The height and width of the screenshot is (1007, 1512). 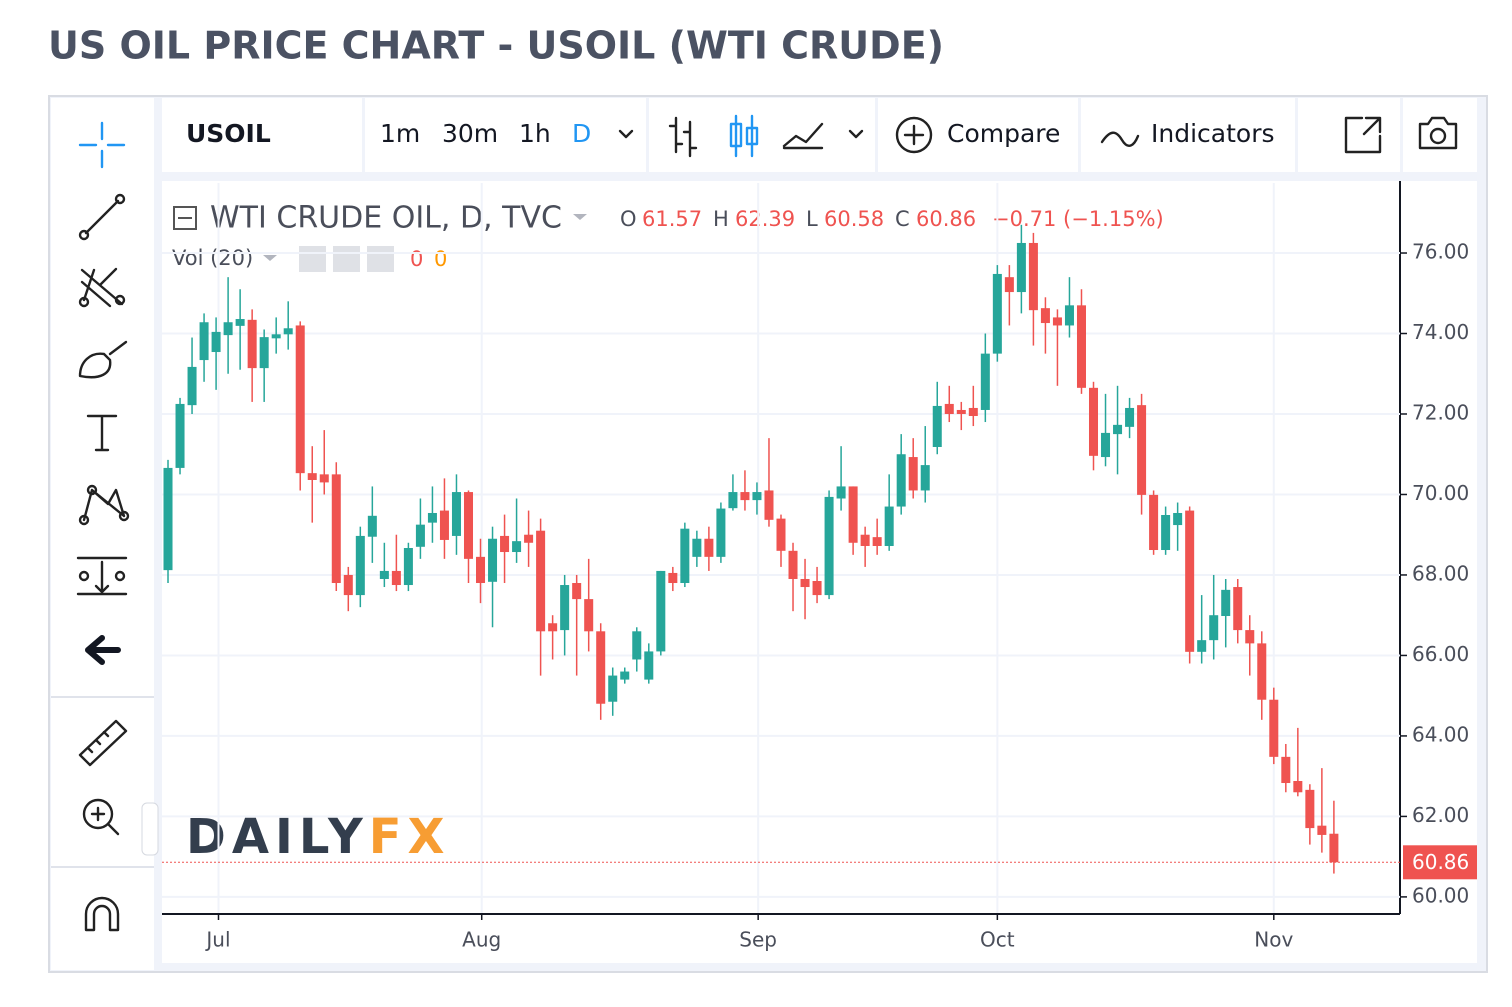 What do you see at coordinates (1440, 252) in the screenshot?
I see `y-tick-label: 76.00` at bounding box center [1440, 252].